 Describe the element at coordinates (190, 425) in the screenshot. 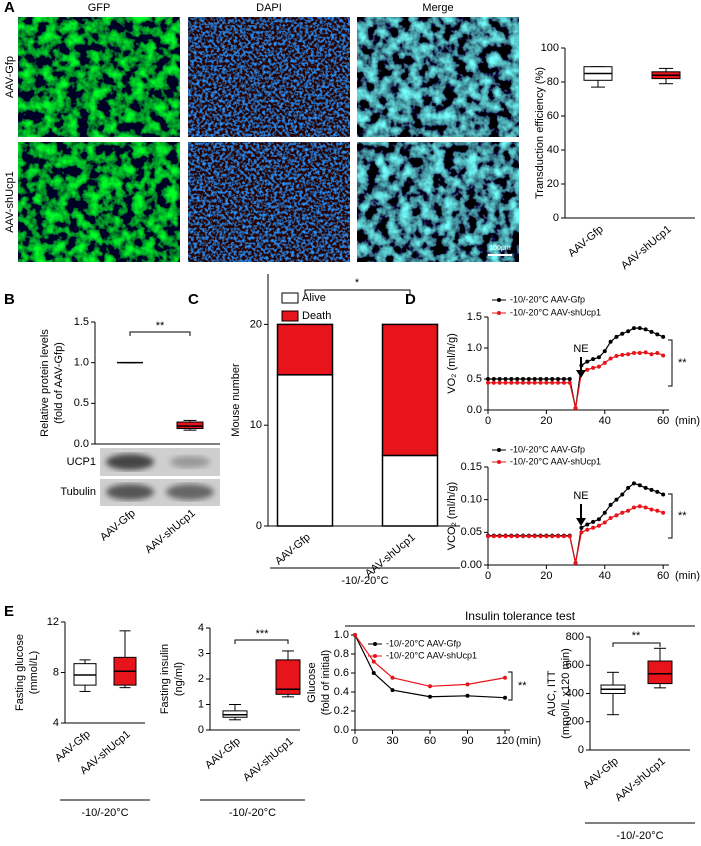

I see `box` at that location.